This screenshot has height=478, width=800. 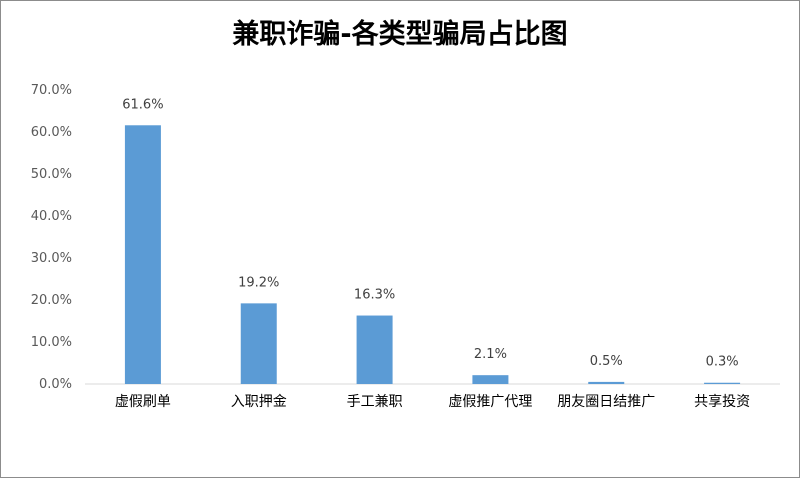 What do you see at coordinates (374, 295) in the screenshot?
I see `data-label: 16.3%` at bounding box center [374, 295].